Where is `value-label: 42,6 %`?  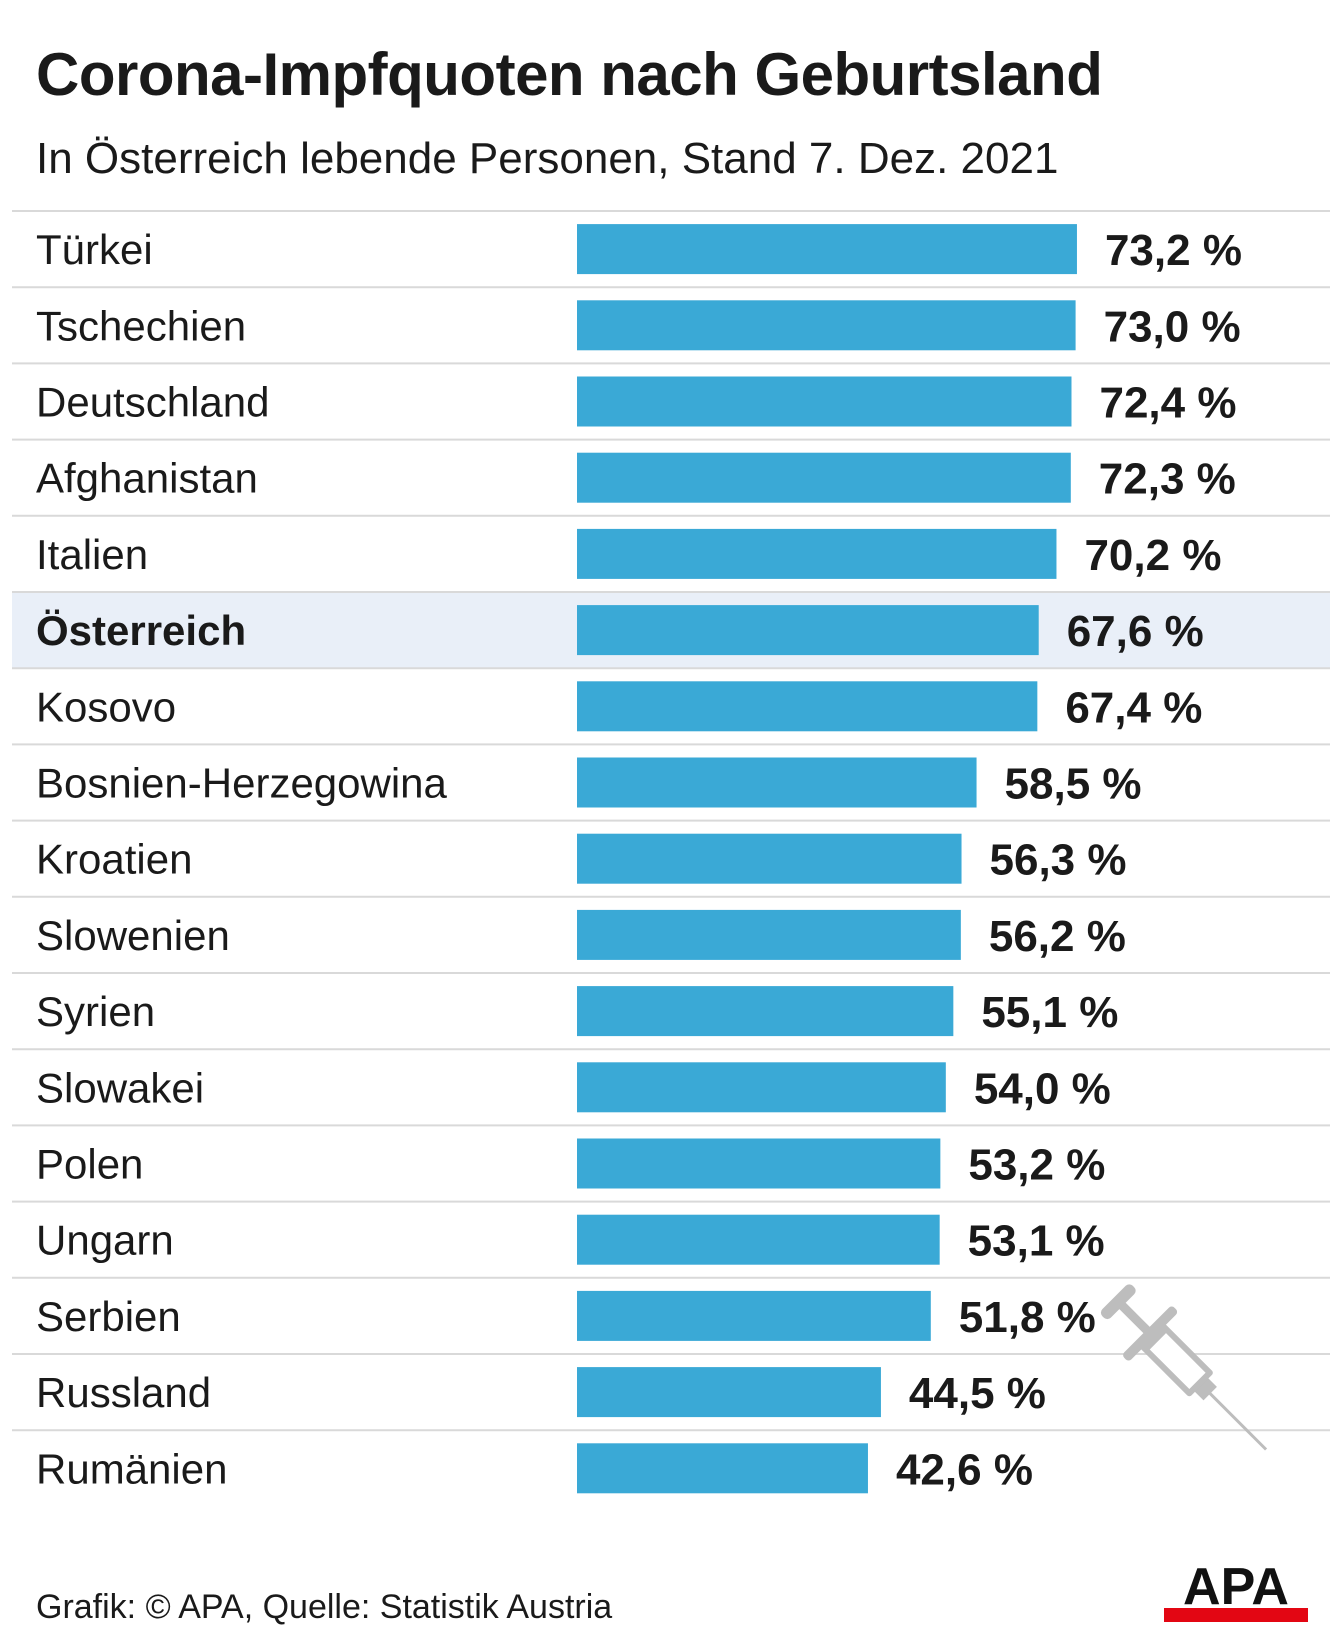
value-label: 42,6 % is located at coordinates (964, 1469).